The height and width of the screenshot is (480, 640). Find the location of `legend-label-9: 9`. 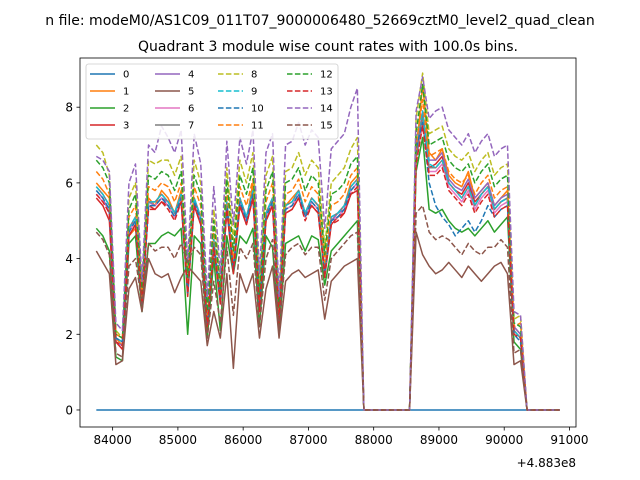

legend-label-9: 9 is located at coordinates (254, 92).